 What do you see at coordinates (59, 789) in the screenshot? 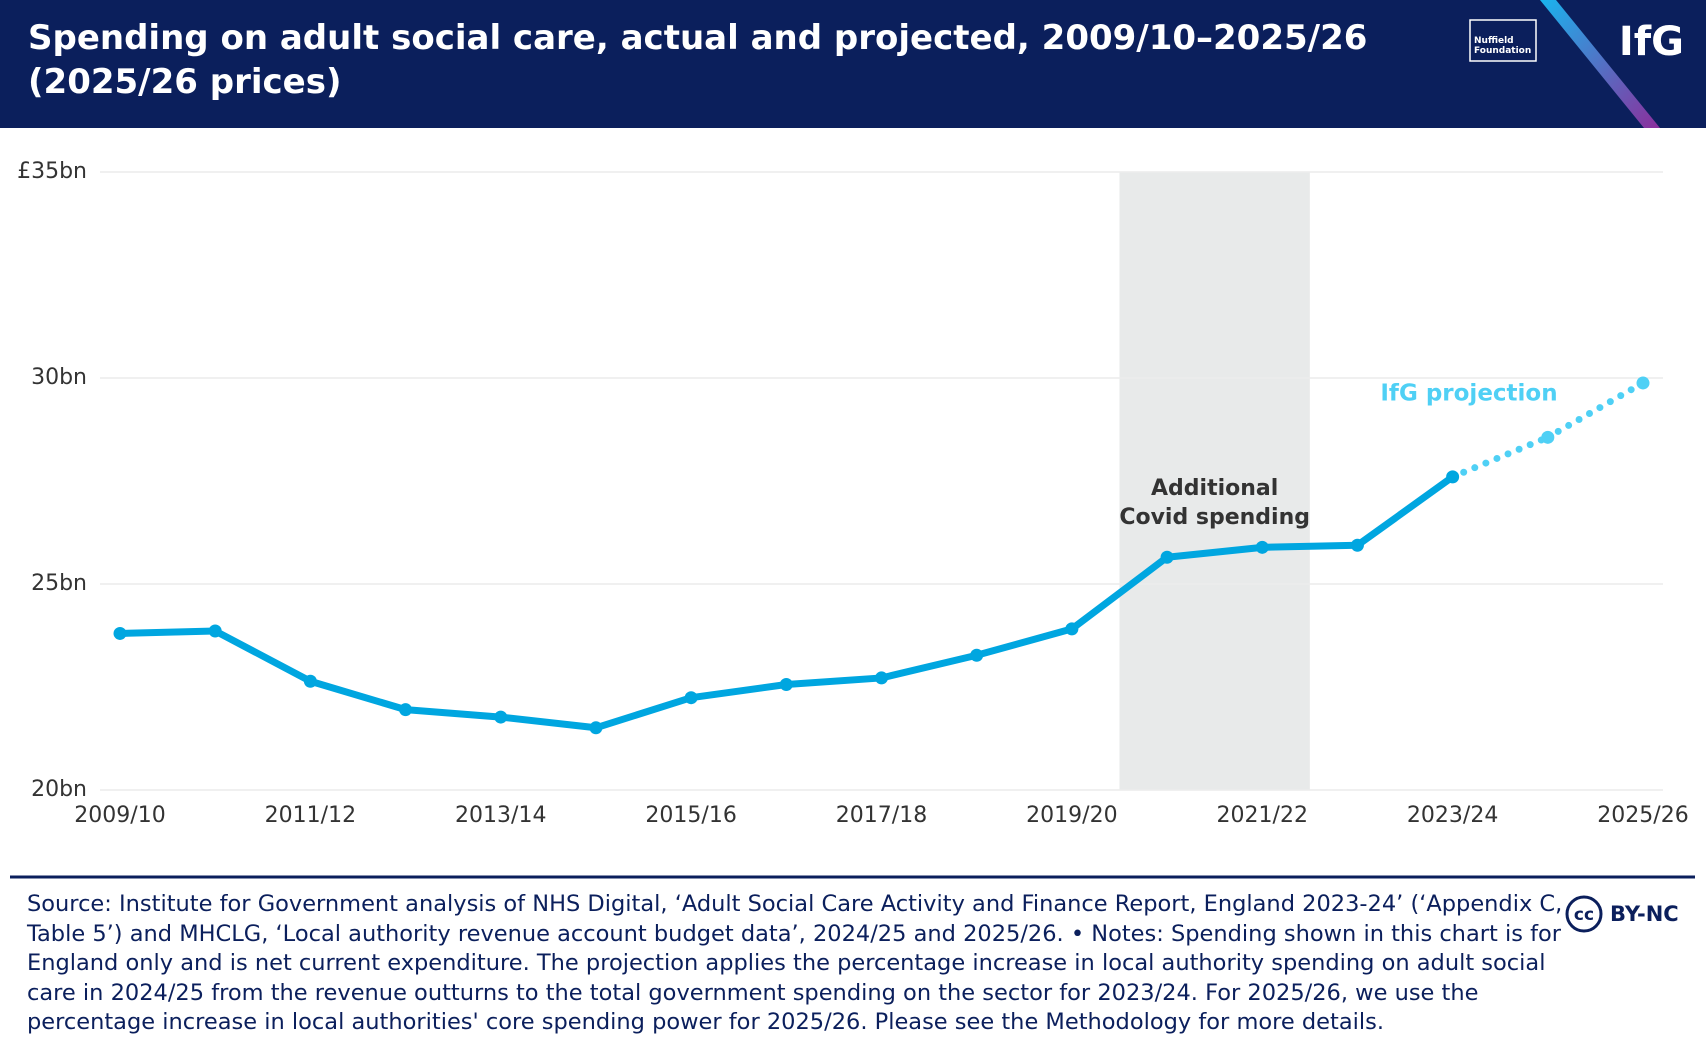
I see `y-tick-label: 20bn` at bounding box center [59, 789].